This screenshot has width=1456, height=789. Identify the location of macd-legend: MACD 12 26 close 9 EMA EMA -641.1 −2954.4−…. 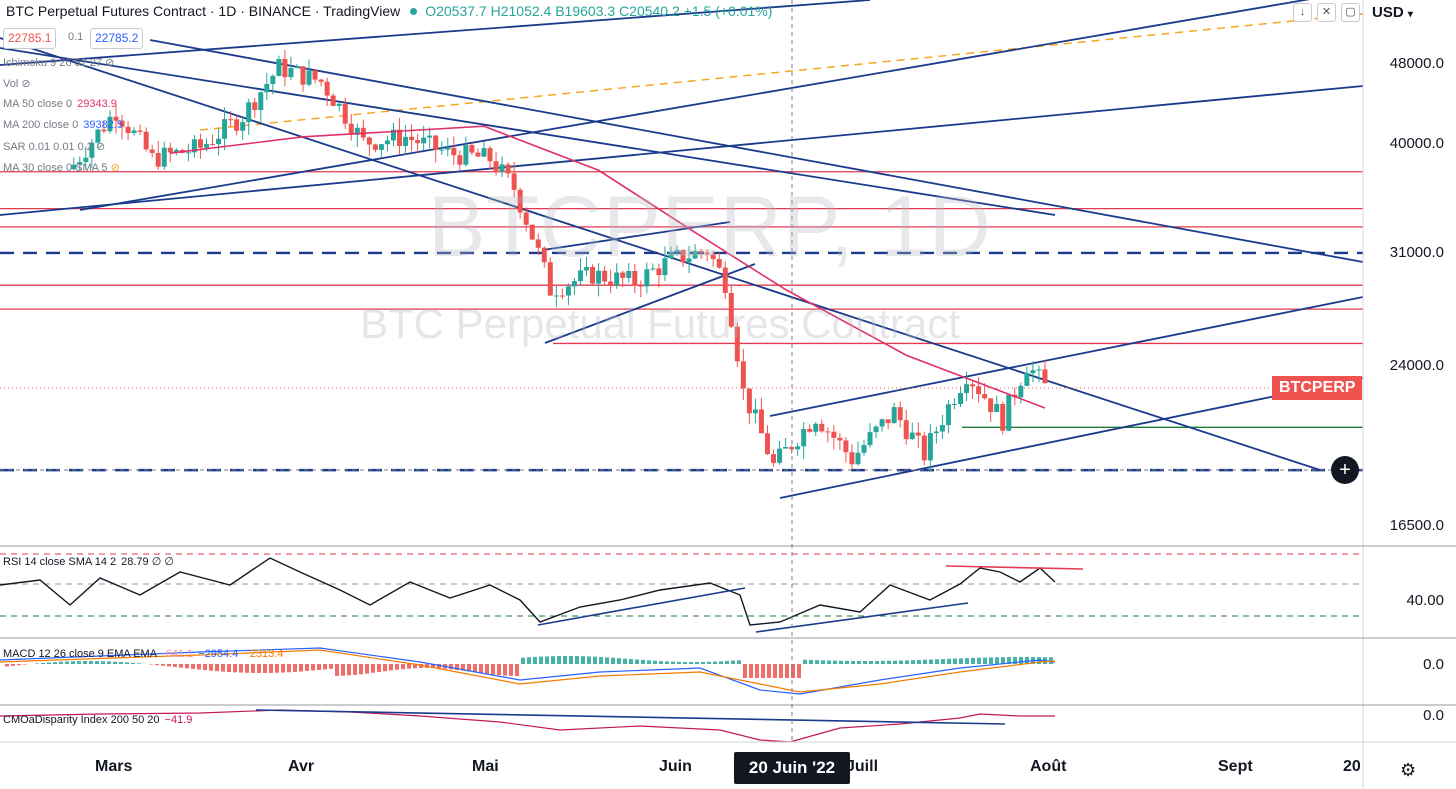
(143, 654).